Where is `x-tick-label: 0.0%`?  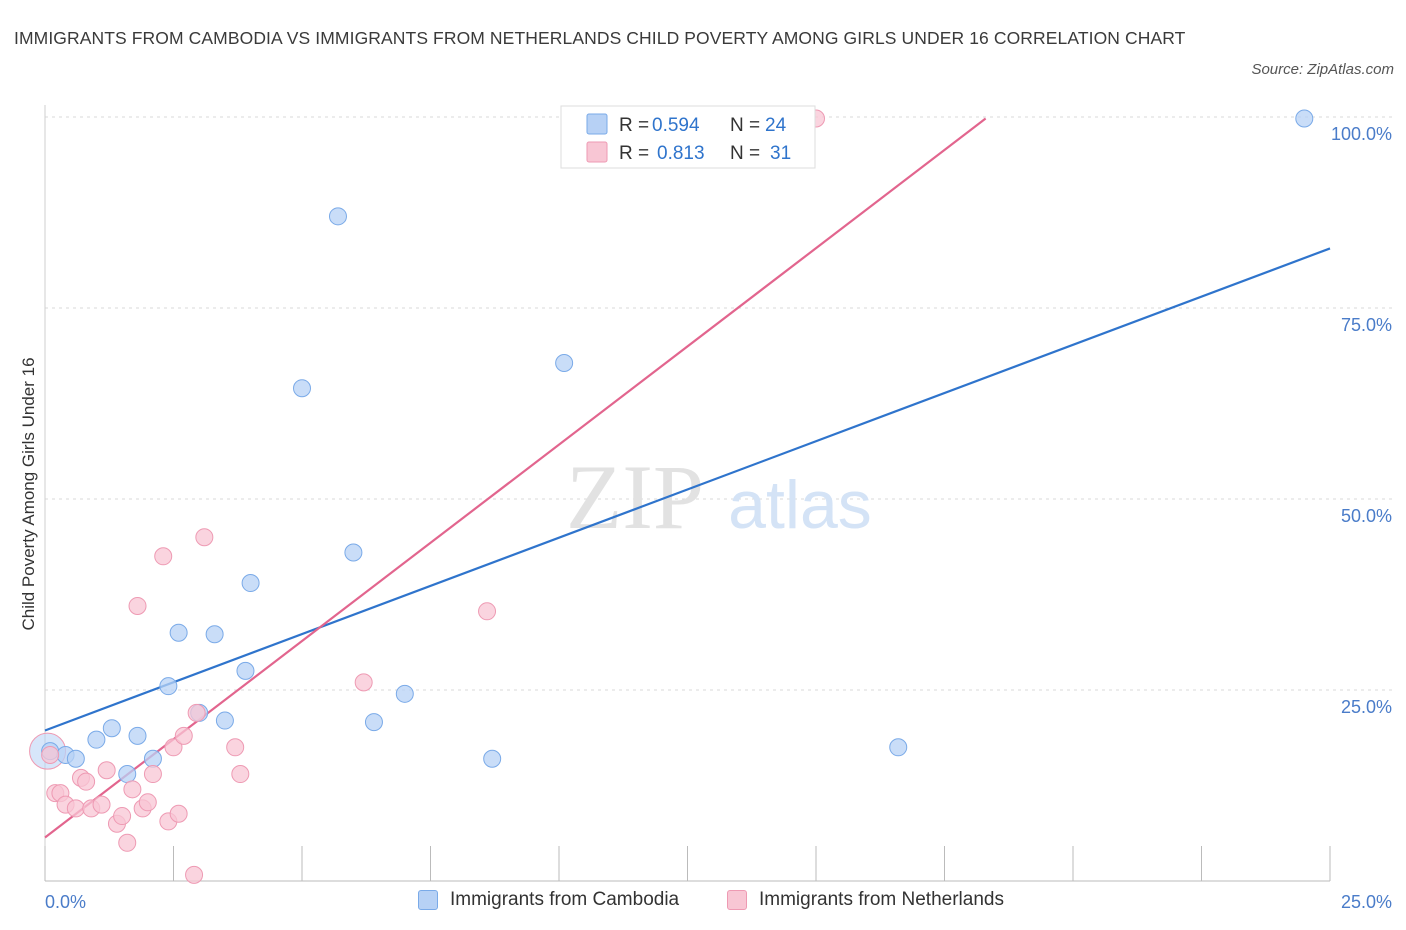
x-tick-label: 0.0% is located at coordinates (65, 902).